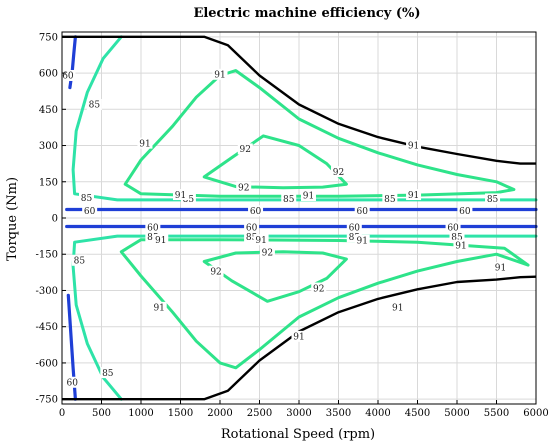 The width and height of the screenshot is (550, 446). Describe the element at coordinates (47, 363) in the screenshot. I see `y-tick-label: -600` at that location.